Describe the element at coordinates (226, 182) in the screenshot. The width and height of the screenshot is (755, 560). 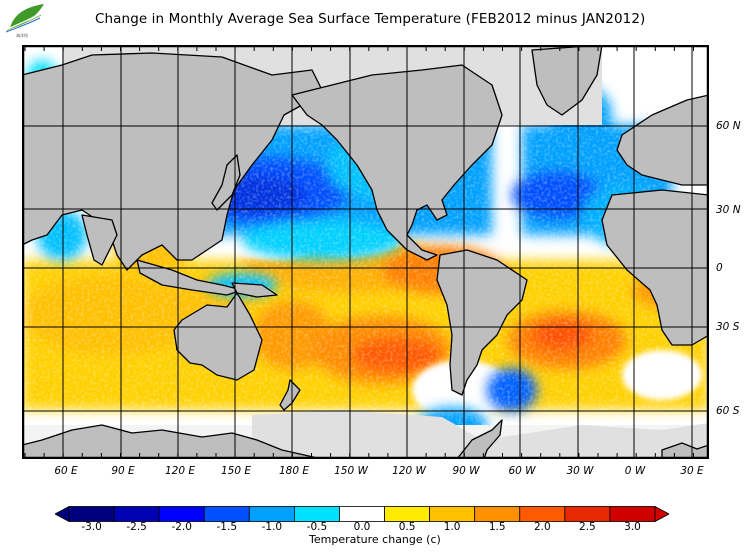
I see `land-japan` at that location.